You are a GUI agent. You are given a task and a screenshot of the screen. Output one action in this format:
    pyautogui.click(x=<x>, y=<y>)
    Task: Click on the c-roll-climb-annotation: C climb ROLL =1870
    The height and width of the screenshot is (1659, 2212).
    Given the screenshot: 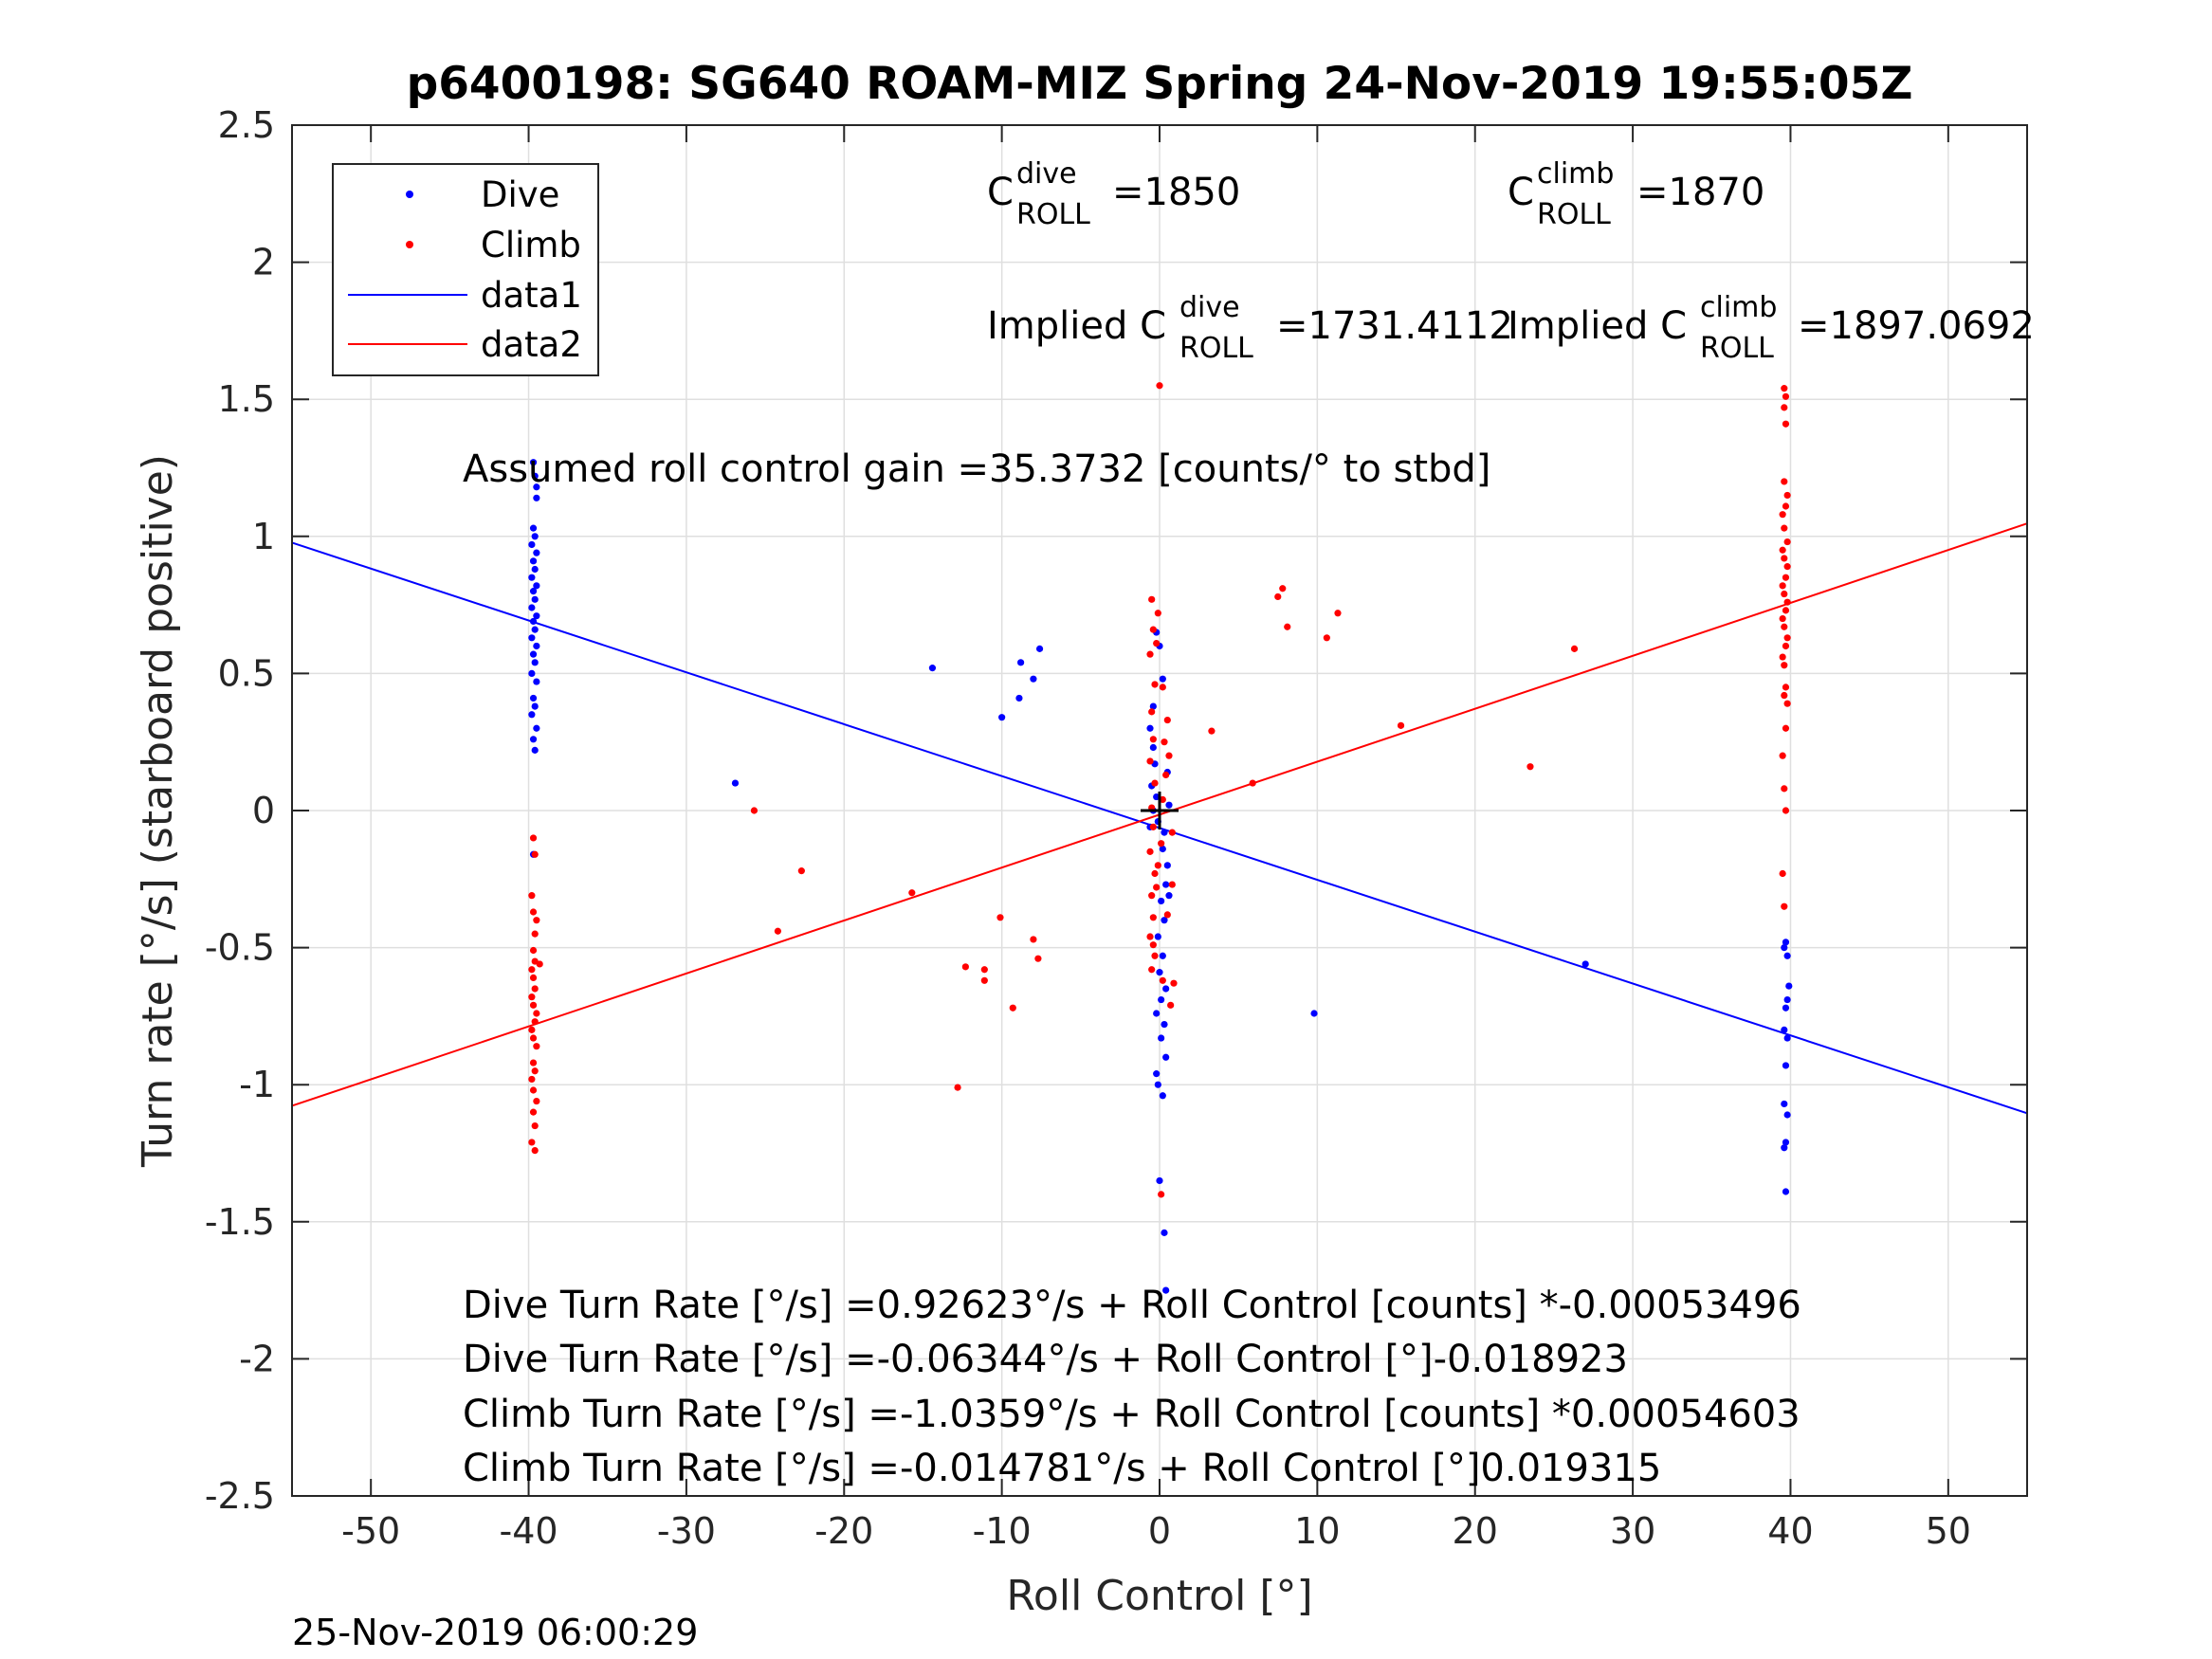 What is the action you would take?
    pyautogui.click(x=1636, y=194)
    